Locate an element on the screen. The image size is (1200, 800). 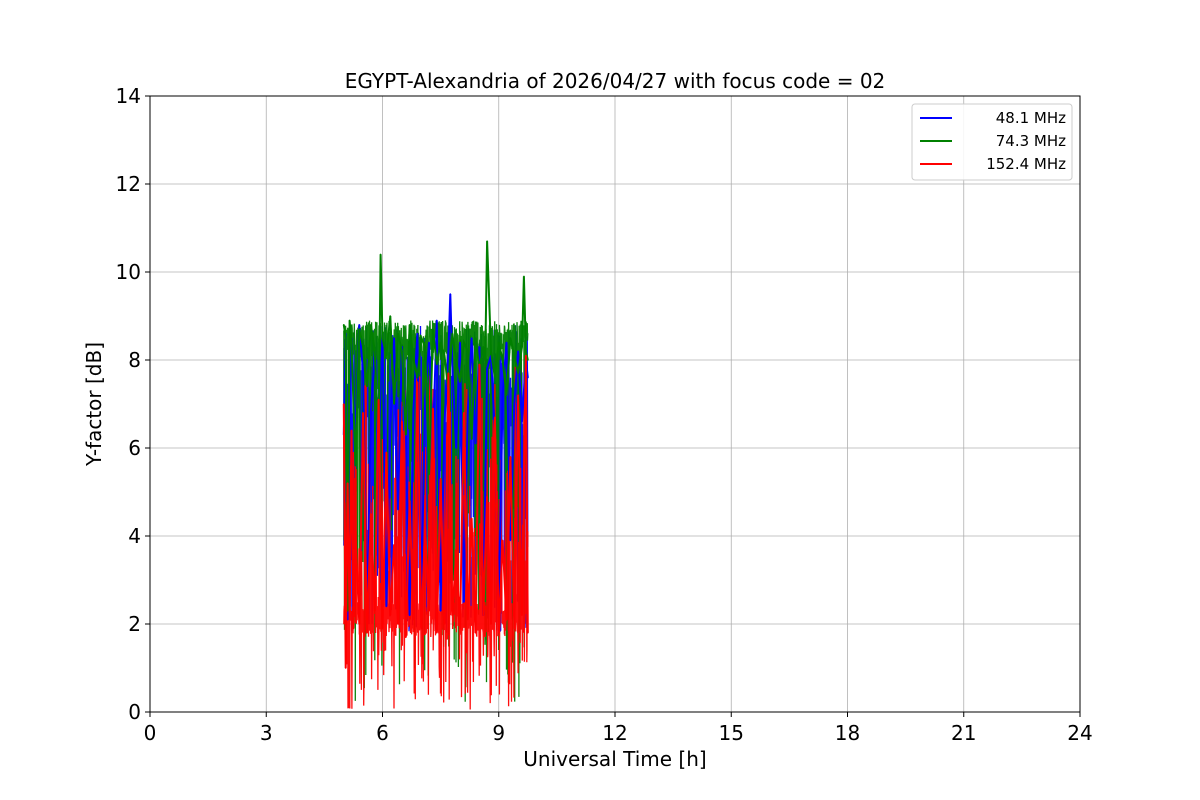
legend-label-152mhz: 152.4 MHz is located at coordinates (1026, 164).